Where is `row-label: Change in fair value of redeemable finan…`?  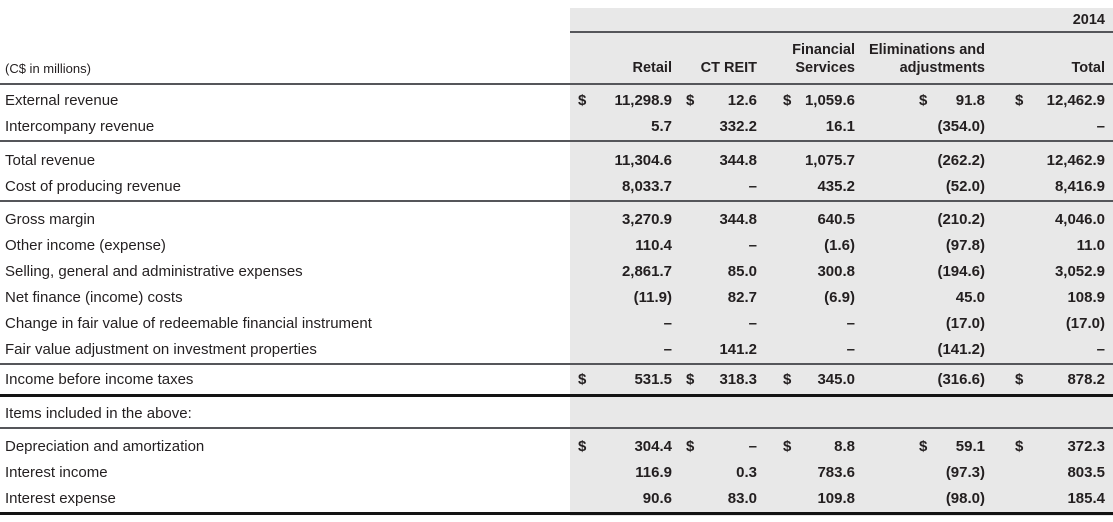 row-label: Change in fair value of redeemable finan… is located at coordinates (188, 323).